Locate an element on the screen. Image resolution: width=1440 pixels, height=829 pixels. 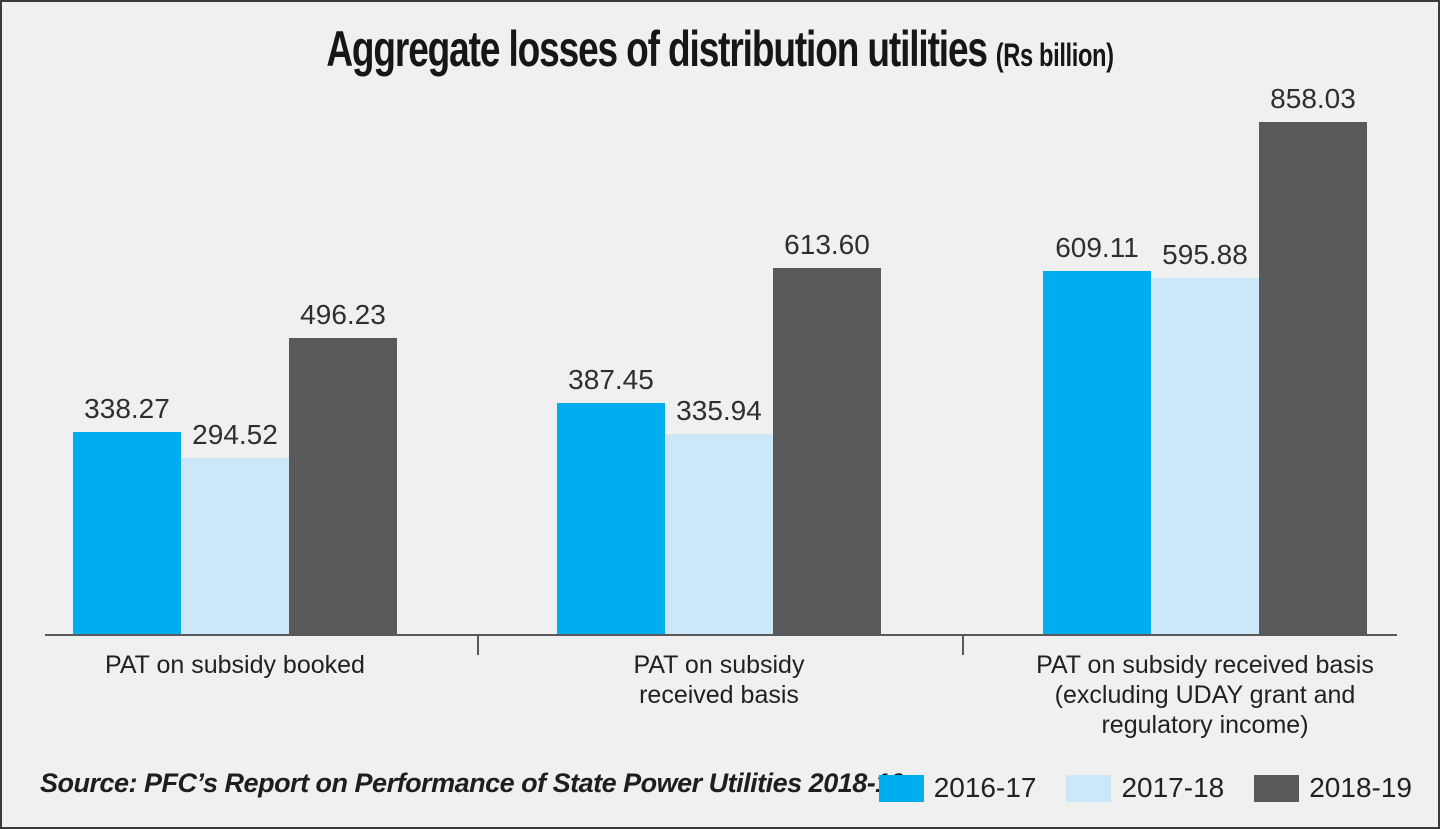
bar-column: 609.11 is located at coordinates (1097, 433).